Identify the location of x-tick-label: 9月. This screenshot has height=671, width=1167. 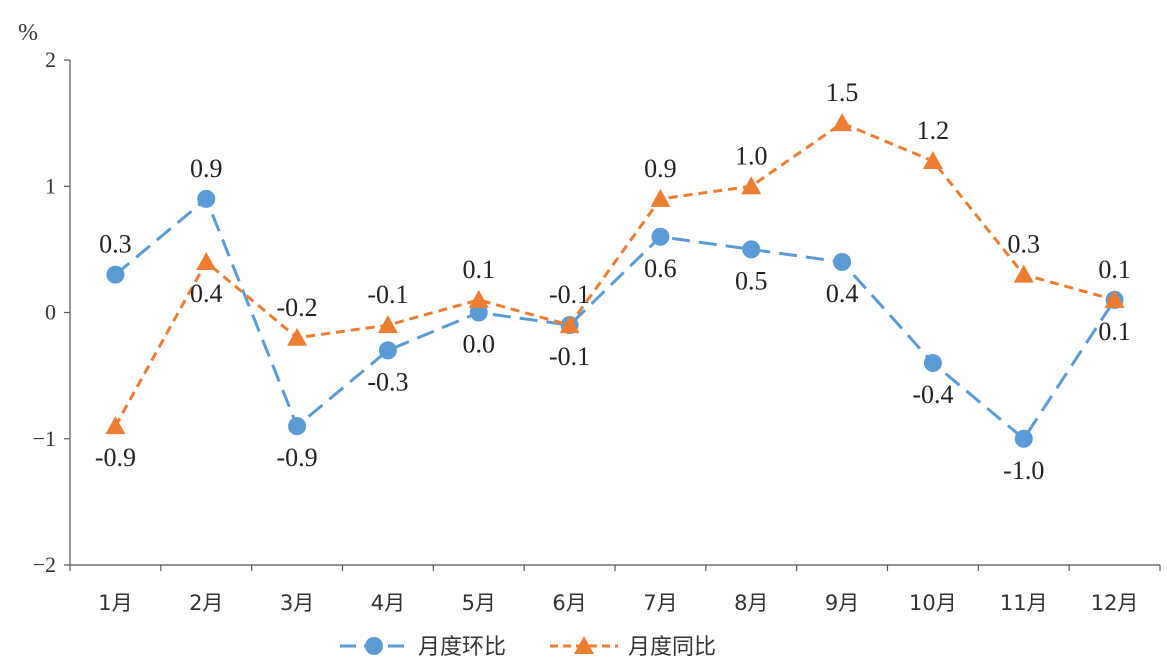
(842, 603).